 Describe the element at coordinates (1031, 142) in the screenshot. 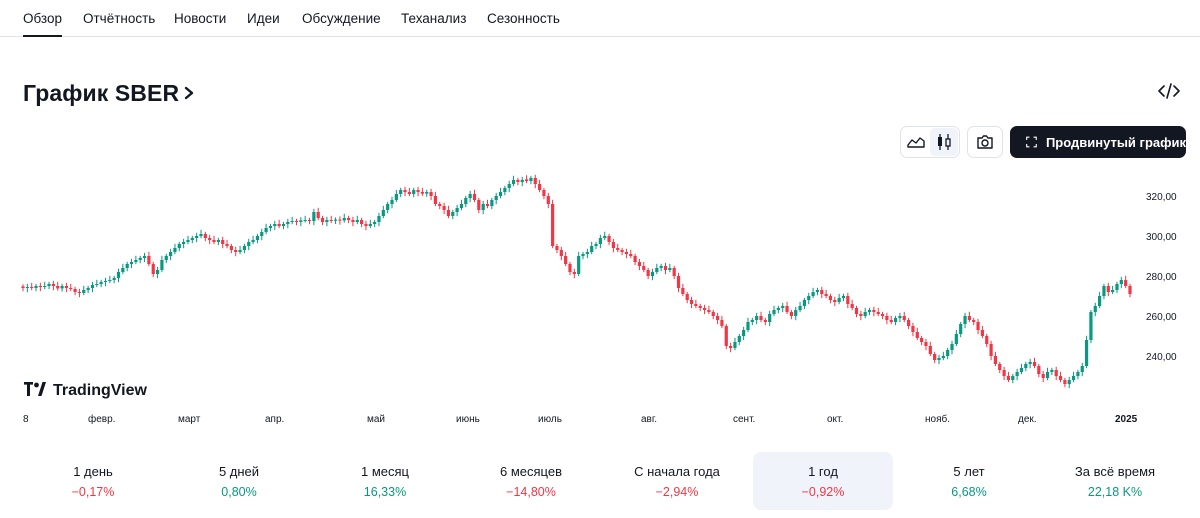

I see `fullscreen-icon` at that location.